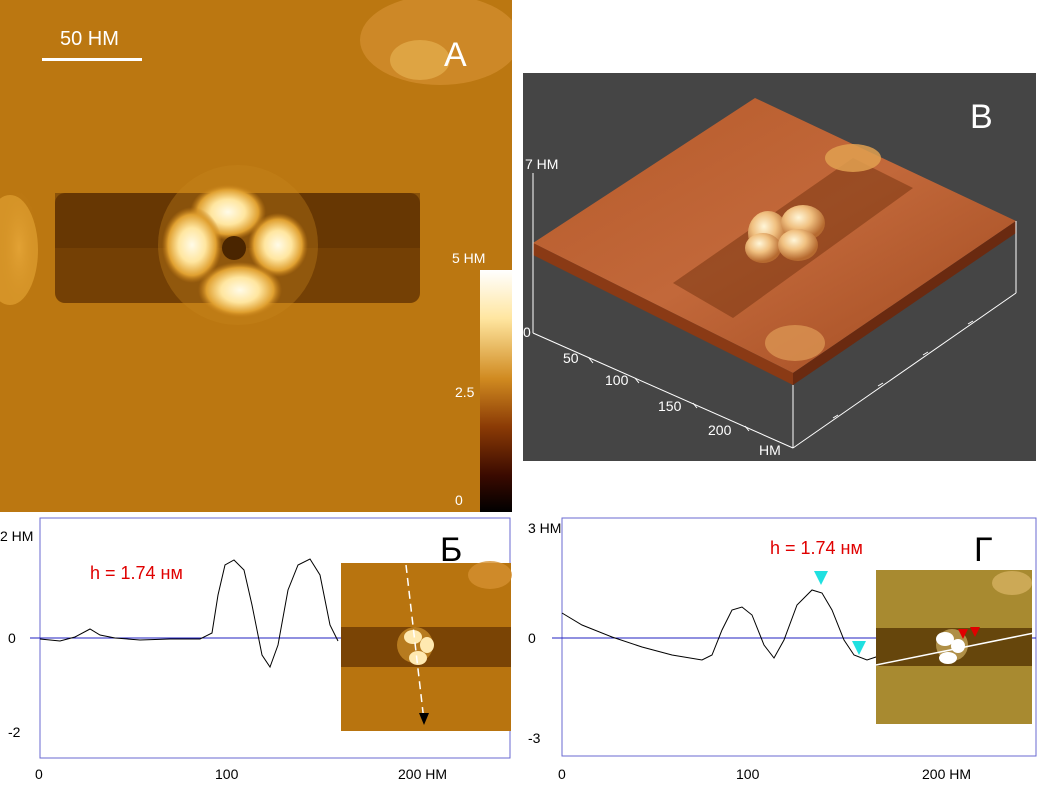  What do you see at coordinates (975, 632) in the screenshot?
I see `marker-red-2-icon` at bounding box center [975, 632].